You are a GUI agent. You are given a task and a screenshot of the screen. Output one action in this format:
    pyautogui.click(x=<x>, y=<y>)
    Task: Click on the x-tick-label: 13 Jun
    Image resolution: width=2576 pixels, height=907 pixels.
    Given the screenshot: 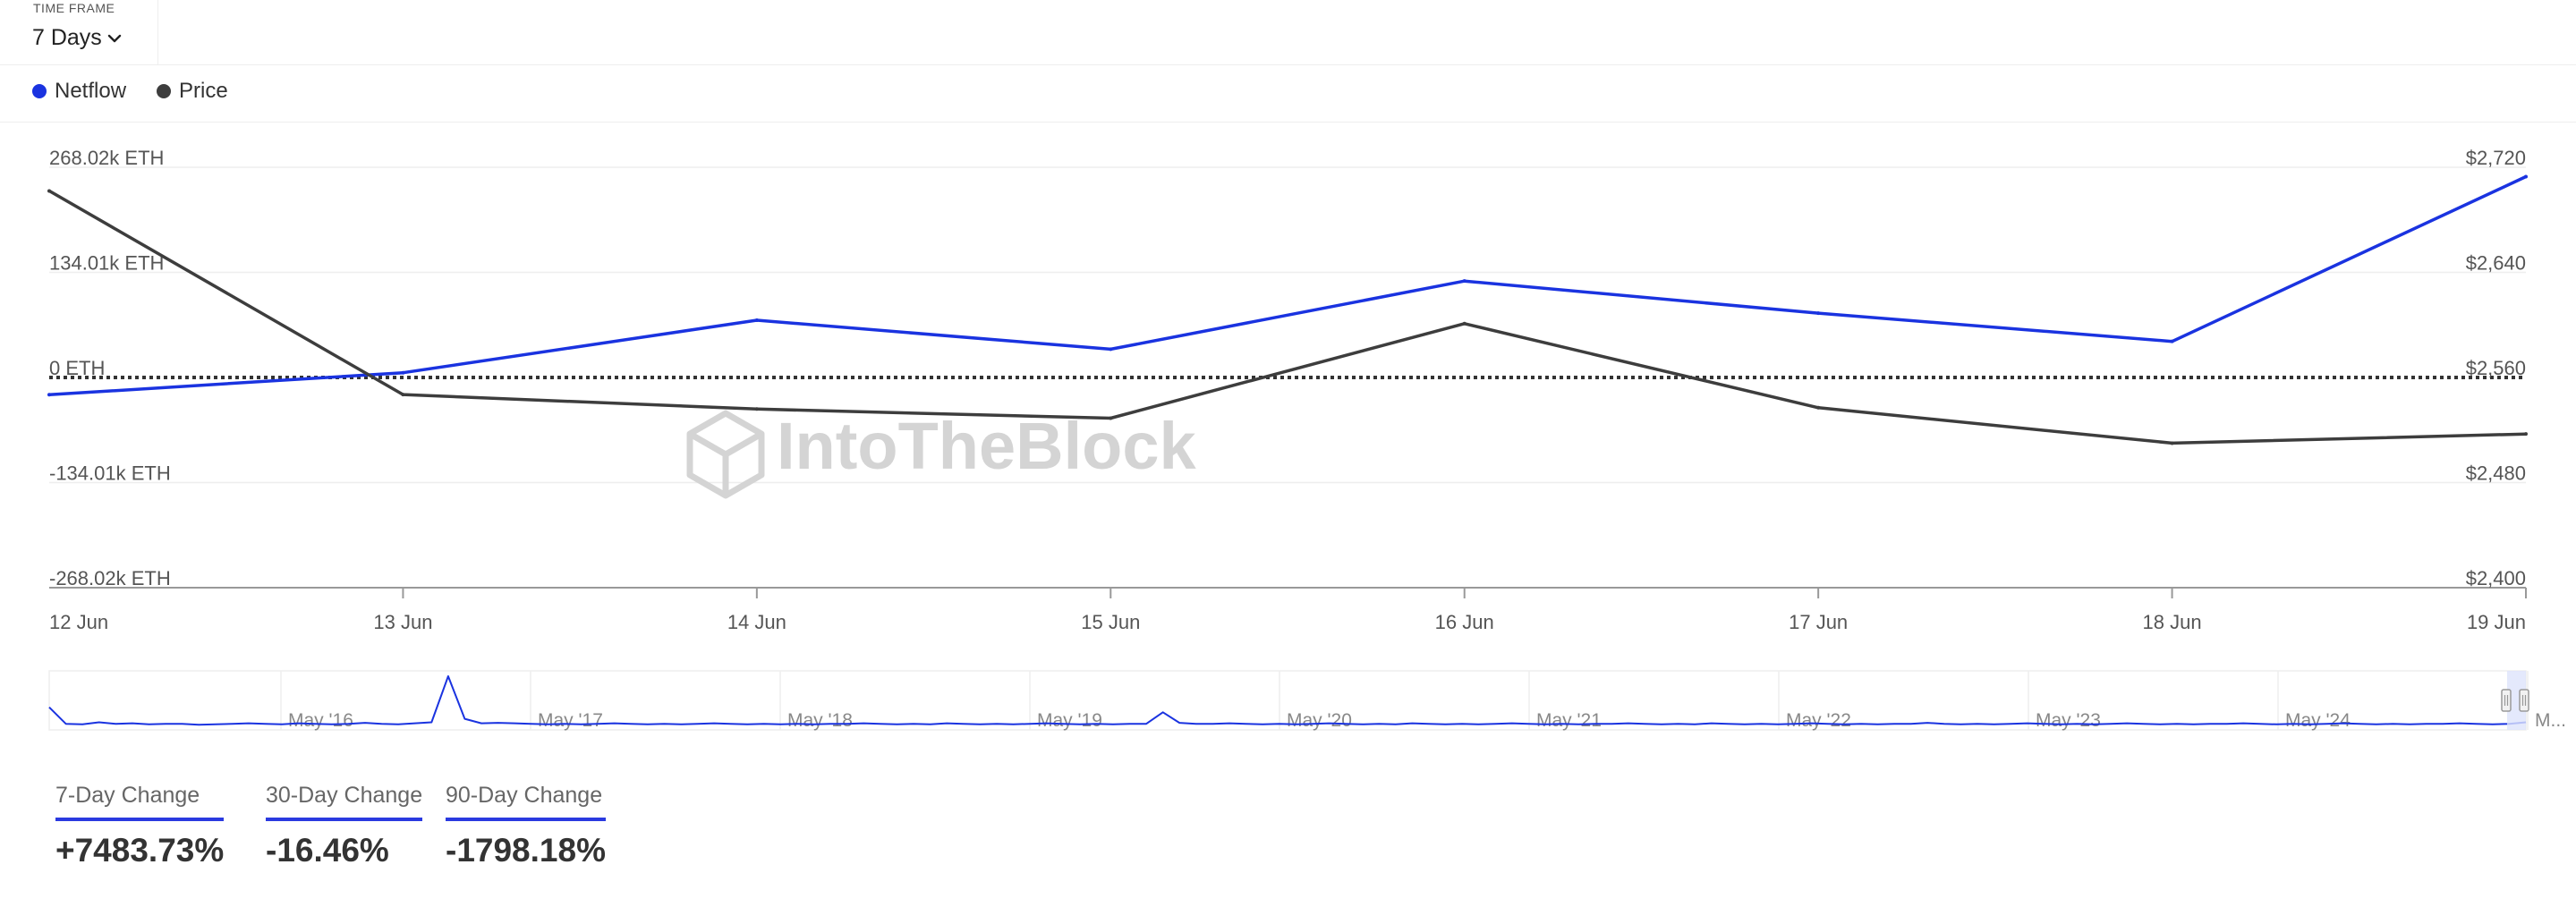 What is the action you would take?
    pyautogui.click(x=402, y=622)
    